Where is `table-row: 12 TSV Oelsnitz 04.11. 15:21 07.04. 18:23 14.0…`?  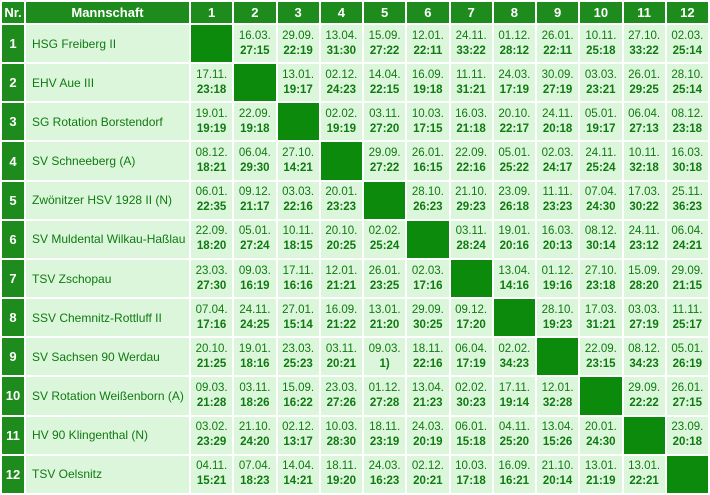 table-row: 12 TSV Oelsnitz 04.11. 15:21 07.04. 18:23 14.0… is located at coordinates (355, 474).